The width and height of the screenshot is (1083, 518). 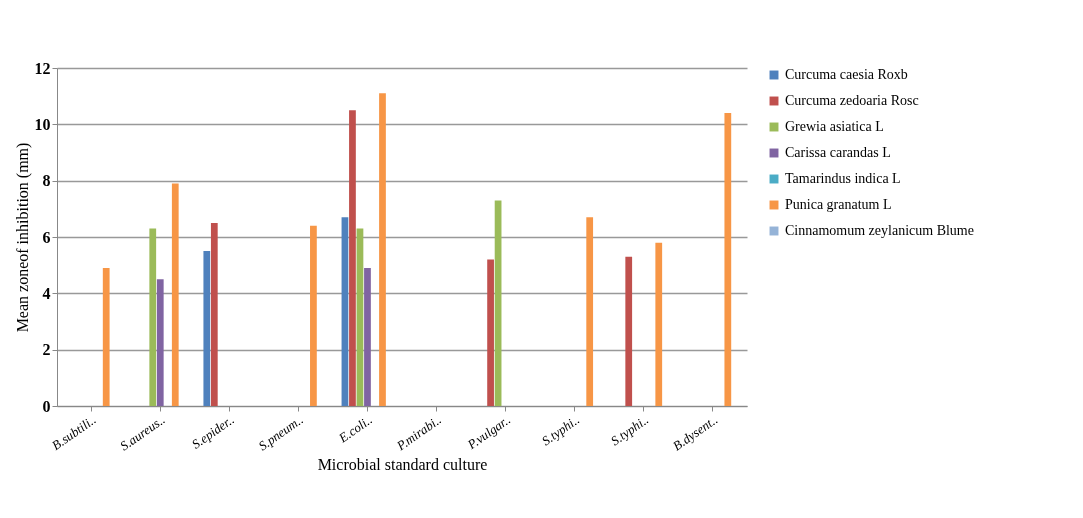 I want to click on y-tick-label: 8, so click(x=46, y=181).